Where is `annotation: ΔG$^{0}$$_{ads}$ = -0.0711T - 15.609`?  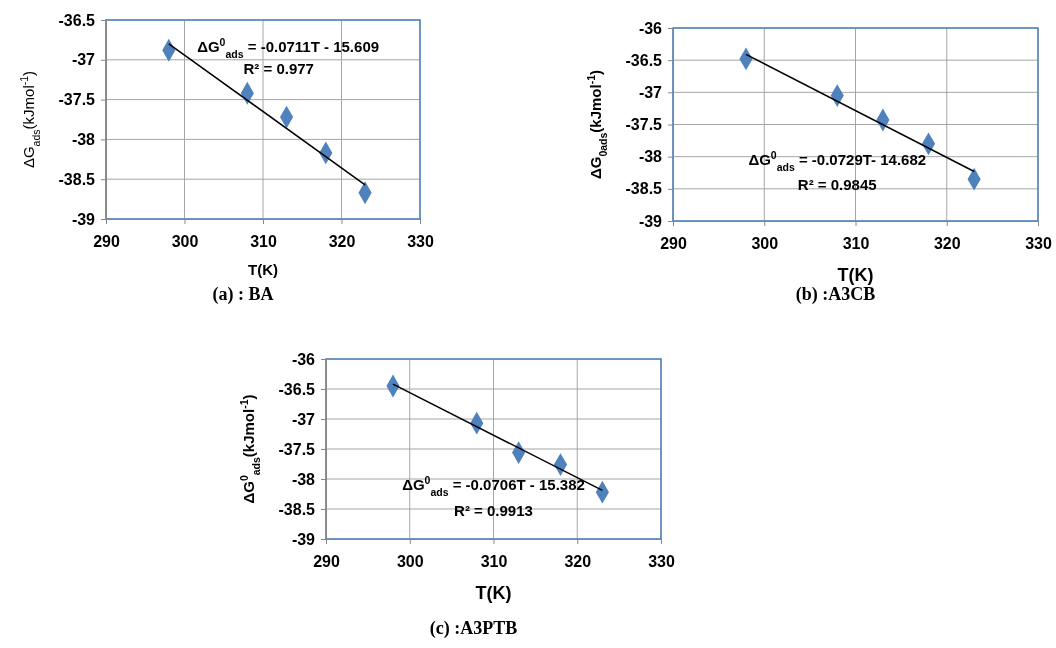 annotation: ΔG$^{0}$$_{ads}$ = -0.0711T - 15.609 is located at coordinates (288, 47).